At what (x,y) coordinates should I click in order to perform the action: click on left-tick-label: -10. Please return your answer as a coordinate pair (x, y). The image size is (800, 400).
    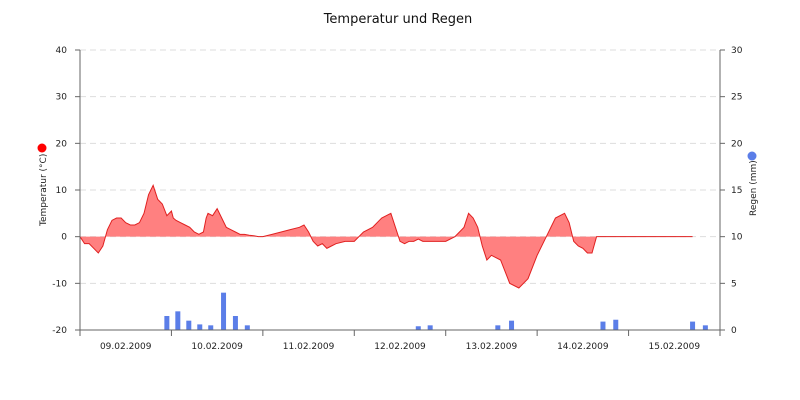
    Looking at the image, I should click on (59, 284).